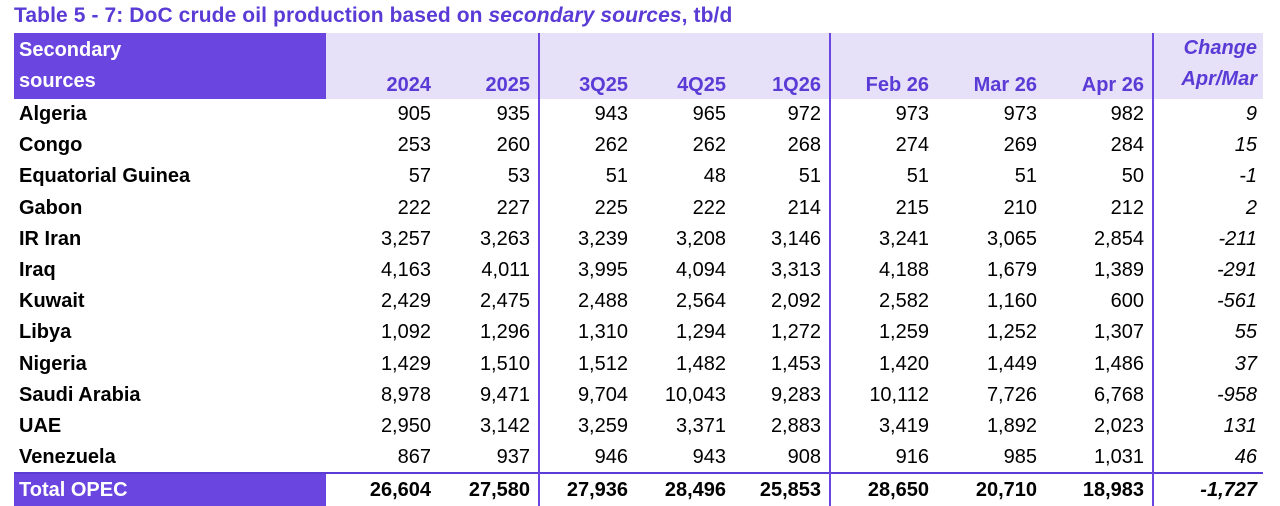 Image resolution: width=1280 pixels, height=506 pixels. I want to click on value-cell: 3,142, so click(489, 426).